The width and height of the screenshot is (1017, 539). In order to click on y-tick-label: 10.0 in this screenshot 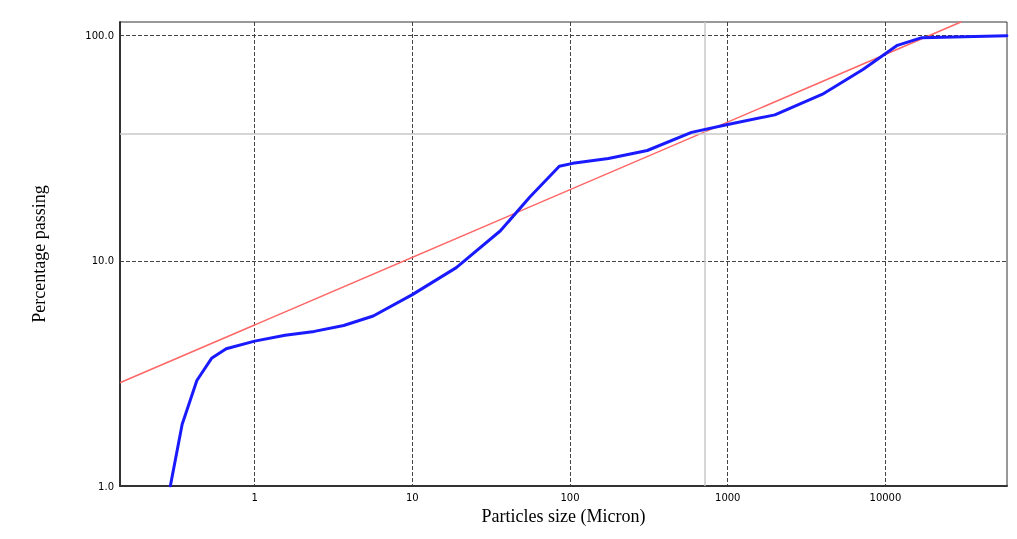, I will do `click(102, 261)`.